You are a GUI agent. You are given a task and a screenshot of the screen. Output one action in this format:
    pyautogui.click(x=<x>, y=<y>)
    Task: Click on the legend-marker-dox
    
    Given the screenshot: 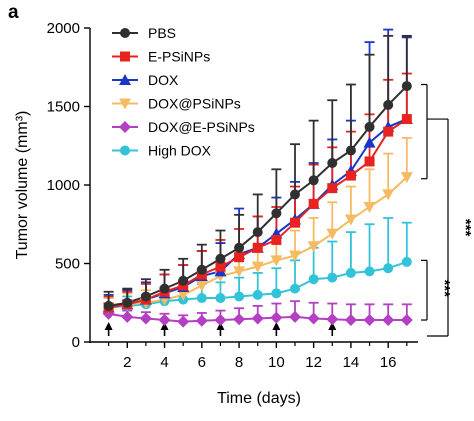 What is the action you would take?
    pyautogui.click(x=125, y=79)
    